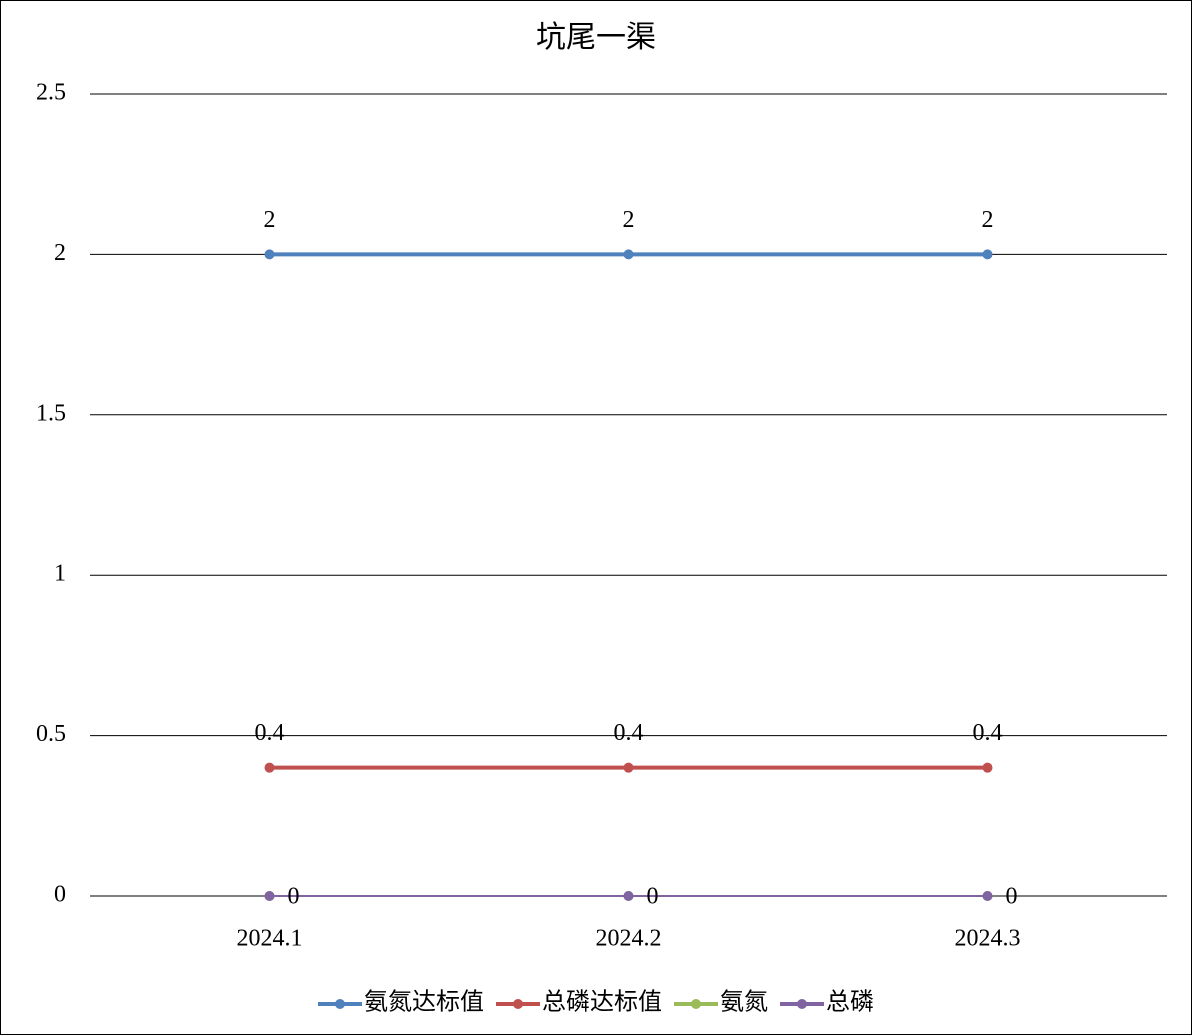 This screenshot has height=1036, width=1193. I want to click on y-tick-label: 1, so click(60, 574).